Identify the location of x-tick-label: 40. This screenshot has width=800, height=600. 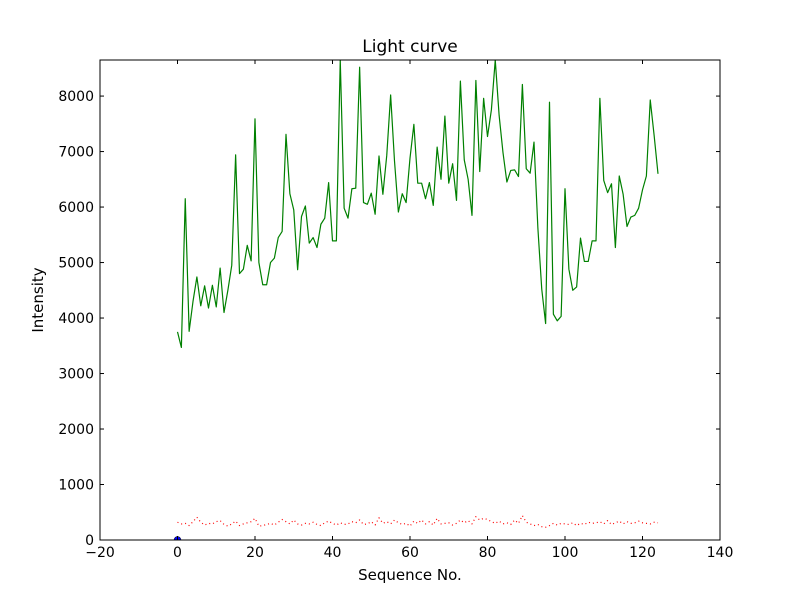
(333, 553).